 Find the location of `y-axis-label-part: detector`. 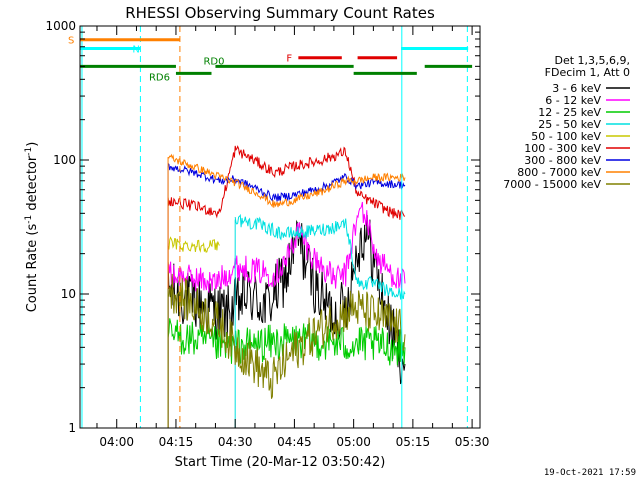

y-axis-label-part: detector is located at coordinates (32, 185).